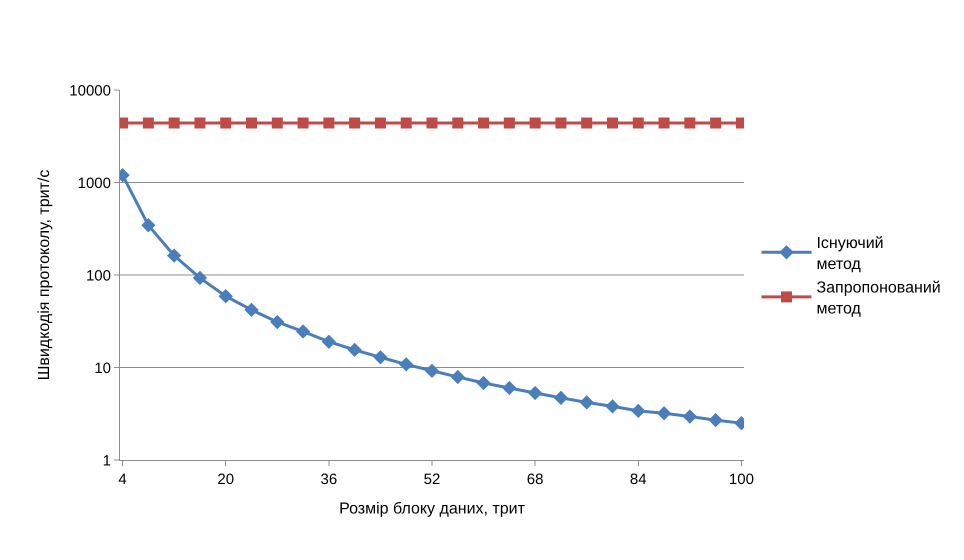 The image size is (964, 560). I want to click on x-tick-label: 84, so click(638, 479).